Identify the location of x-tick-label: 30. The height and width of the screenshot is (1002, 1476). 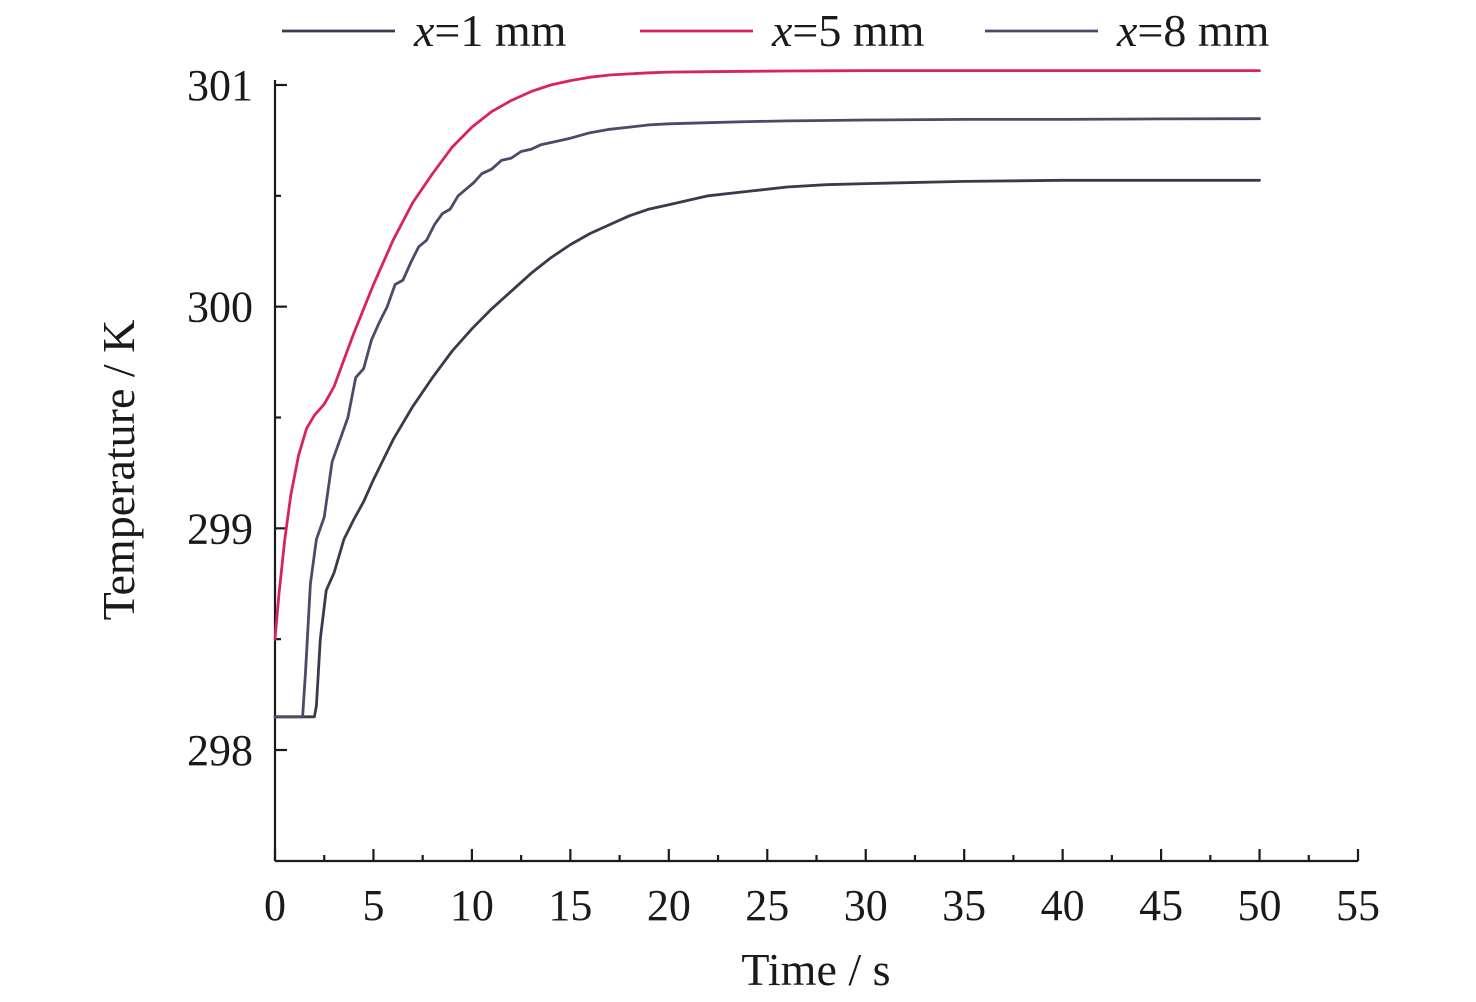
(866, 905).